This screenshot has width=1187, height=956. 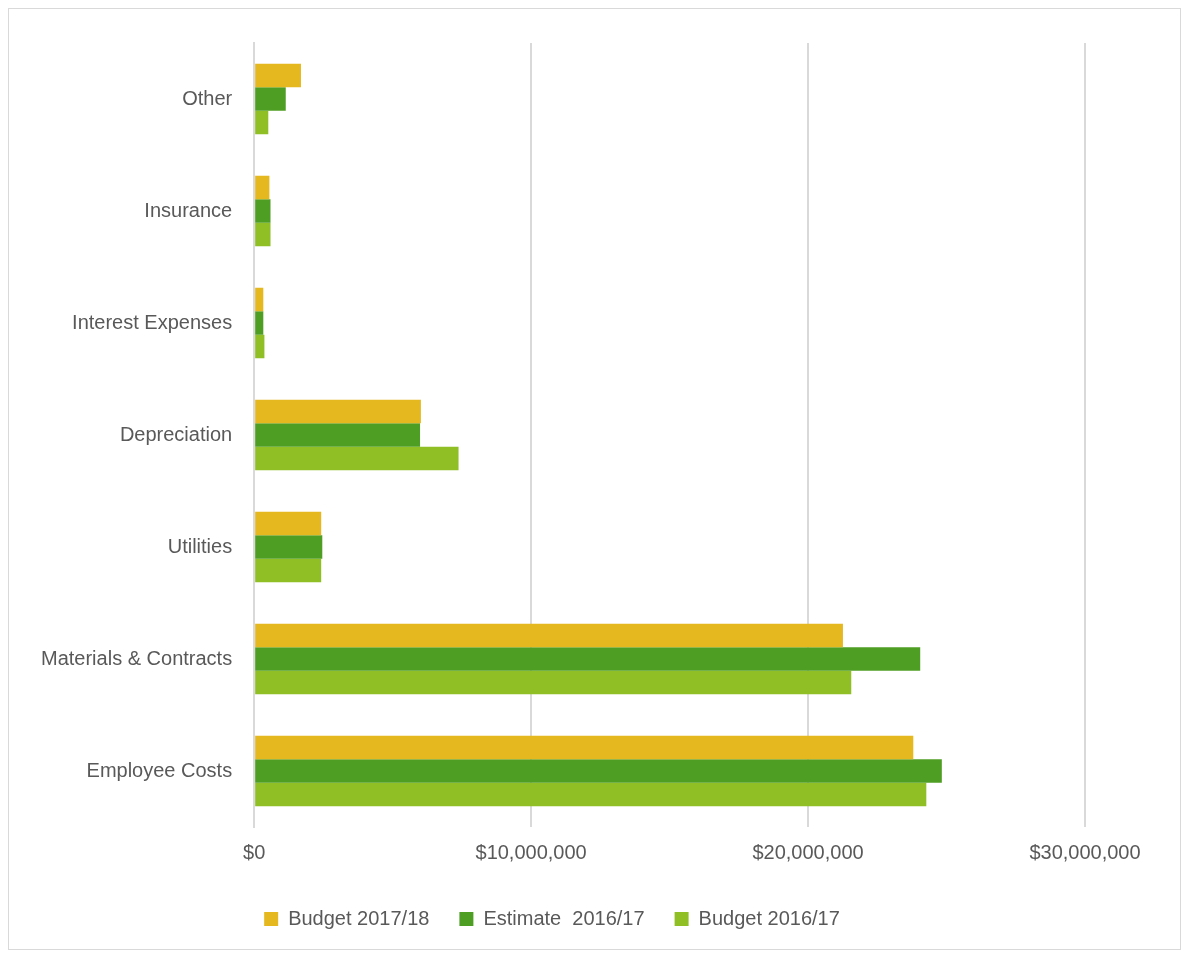 What do you see at coordinates (564, 917) in the screenshot?
I see `legend-label: Estimate 2016/17` at bounding box center [564, 917].